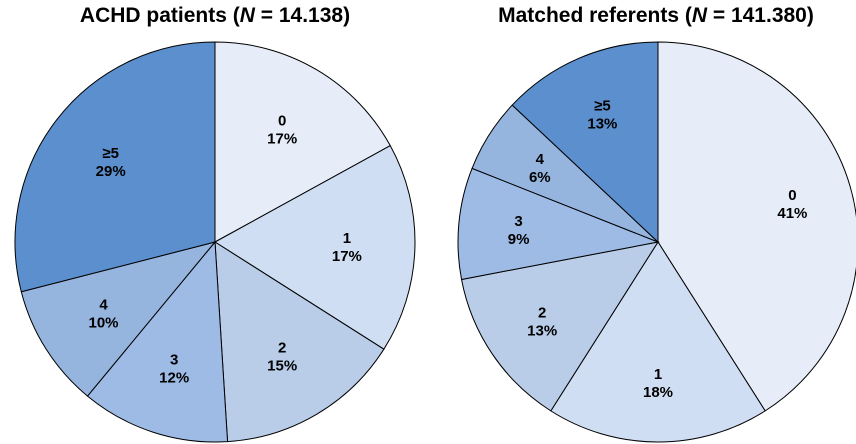 The width and height of the screenshot is (856, 444). I want to click on slice-percent-label: 18%, so click(658, 392).